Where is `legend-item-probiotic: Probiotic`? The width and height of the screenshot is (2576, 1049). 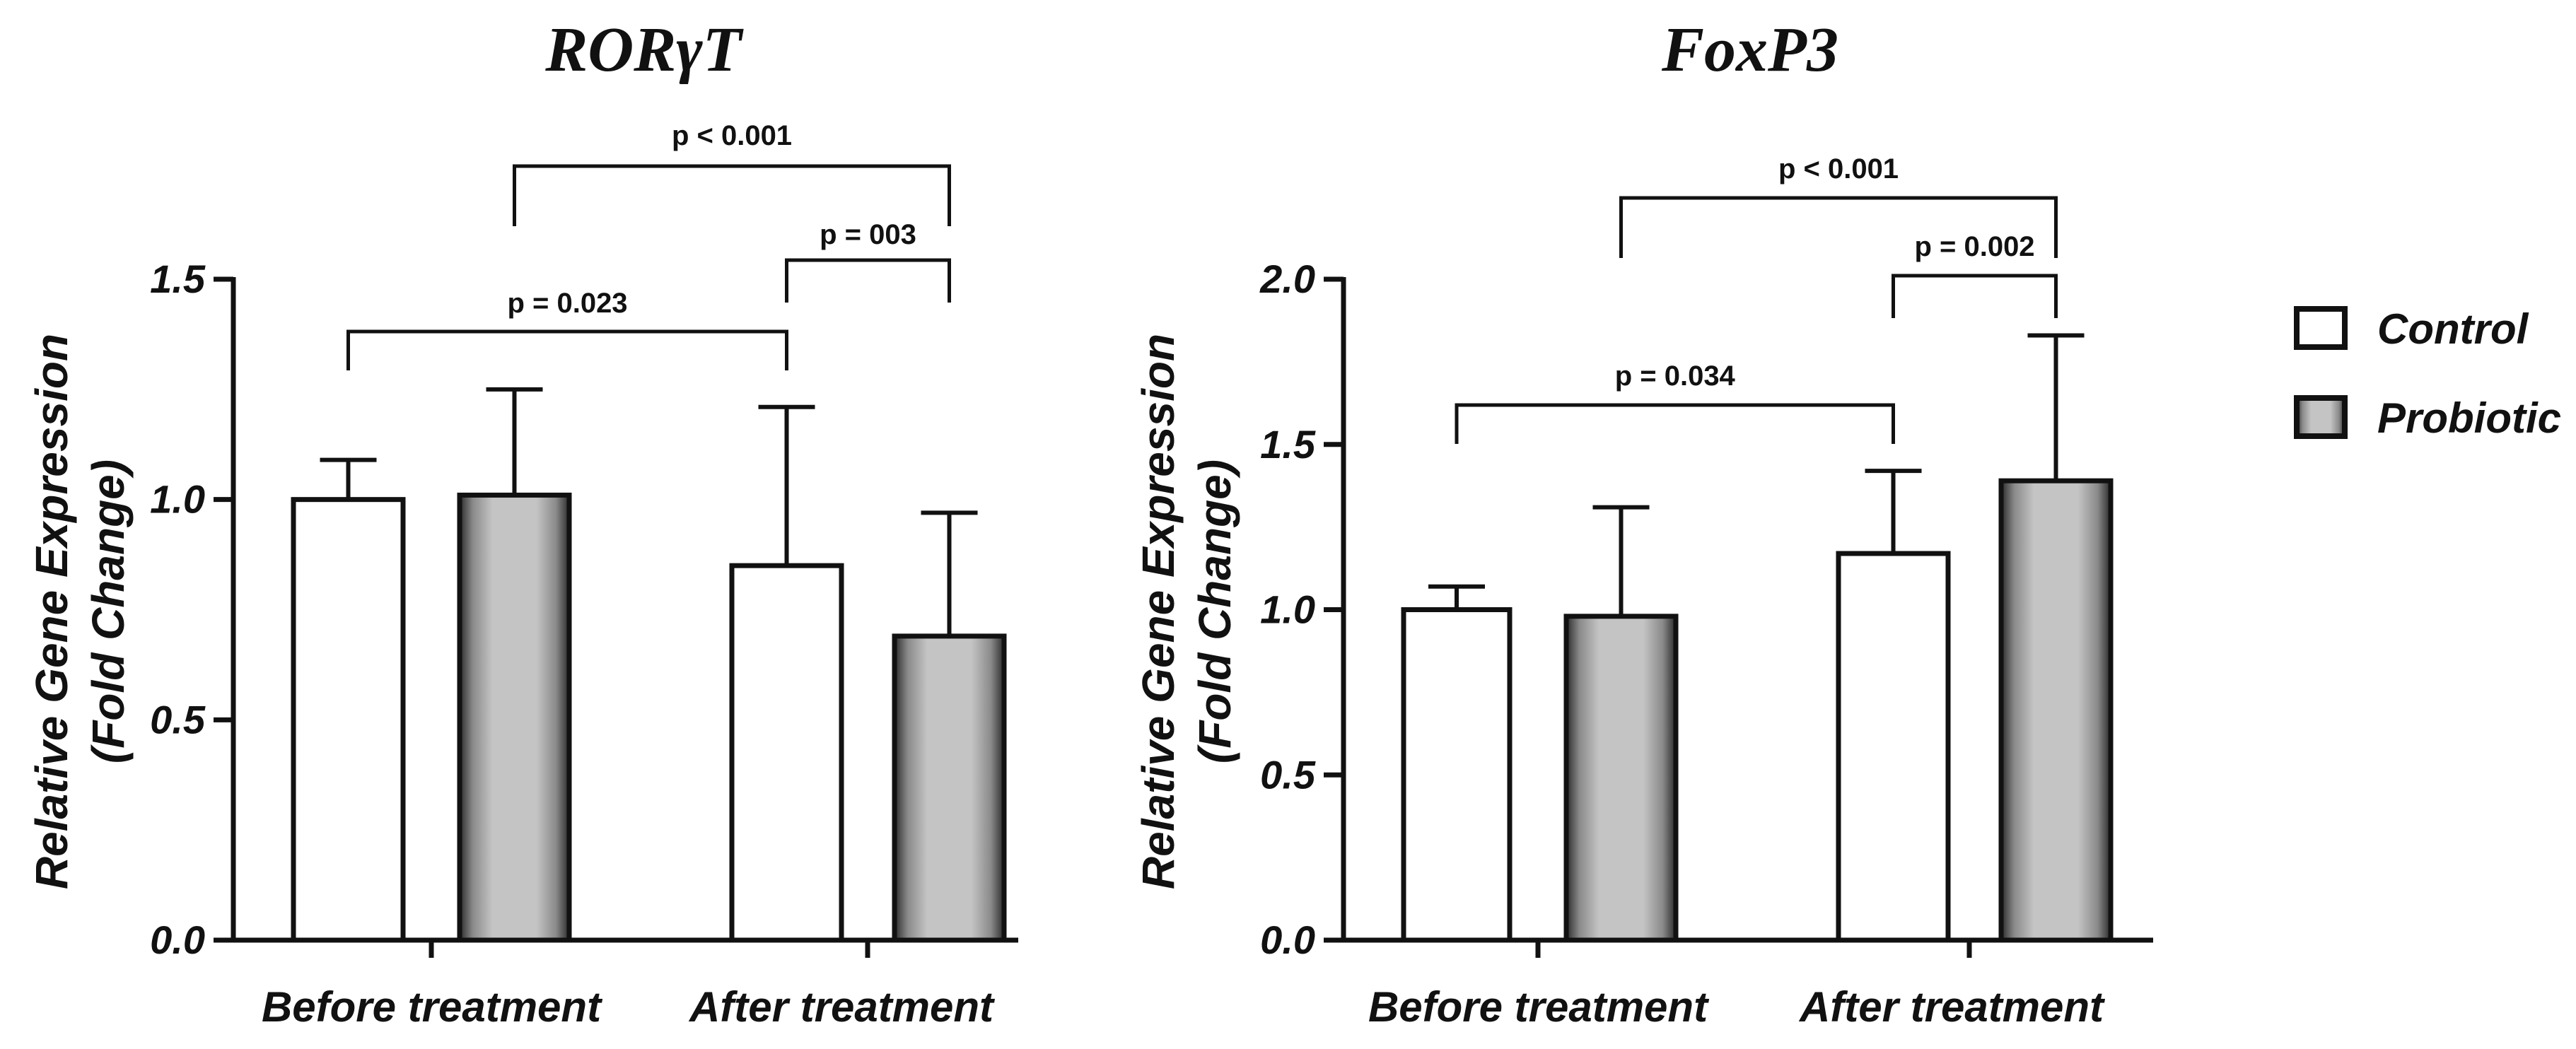
legend-item-probiotic: Probiotic is located at coordinates (2427, 418).